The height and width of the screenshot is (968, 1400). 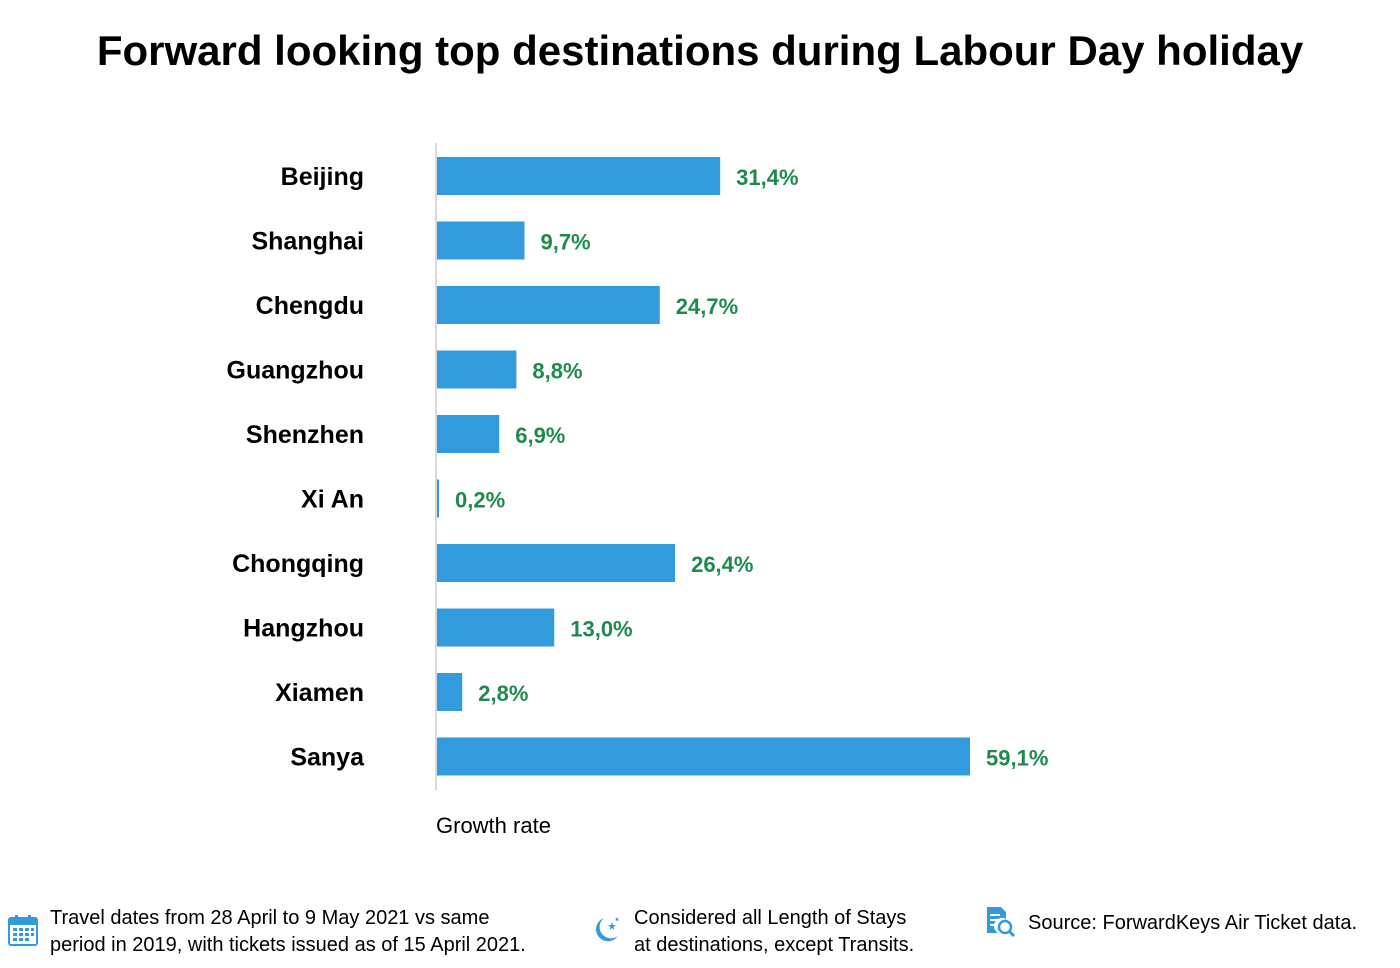 I want to click on category-label: Beijing, so click(x=322, y=177).